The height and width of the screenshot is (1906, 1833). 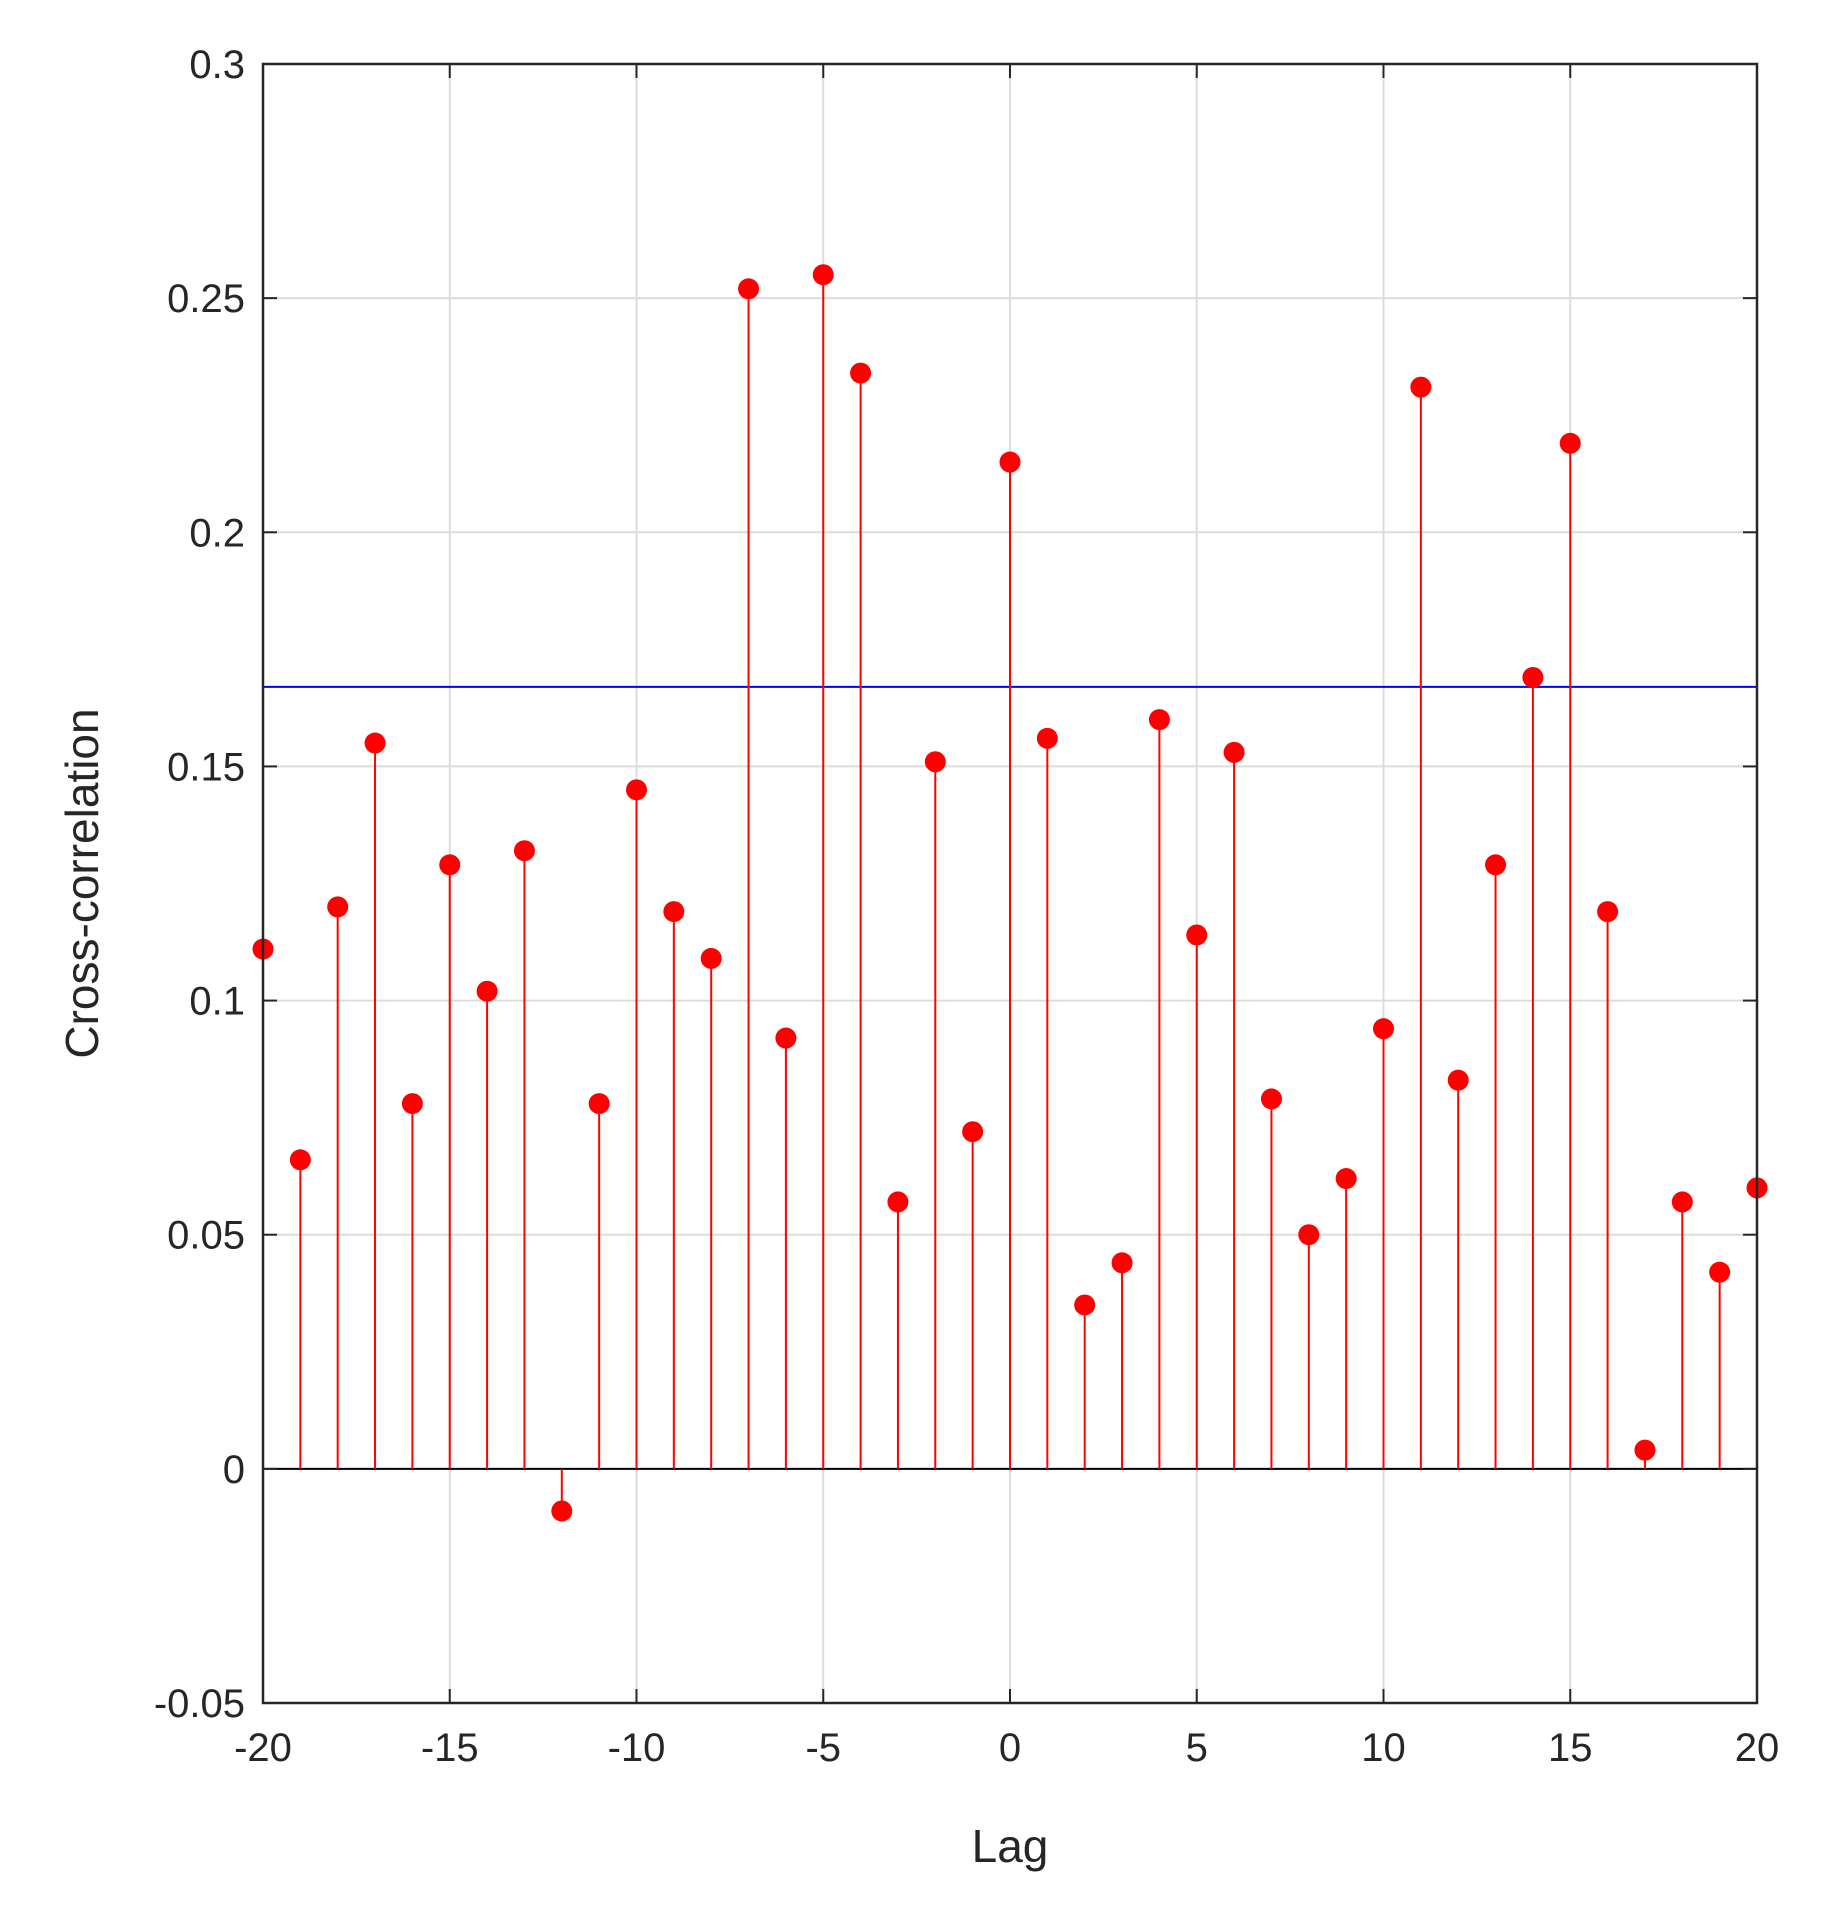 I want to click on y-tick-label: -0.05, so click(x=199, y=1704).